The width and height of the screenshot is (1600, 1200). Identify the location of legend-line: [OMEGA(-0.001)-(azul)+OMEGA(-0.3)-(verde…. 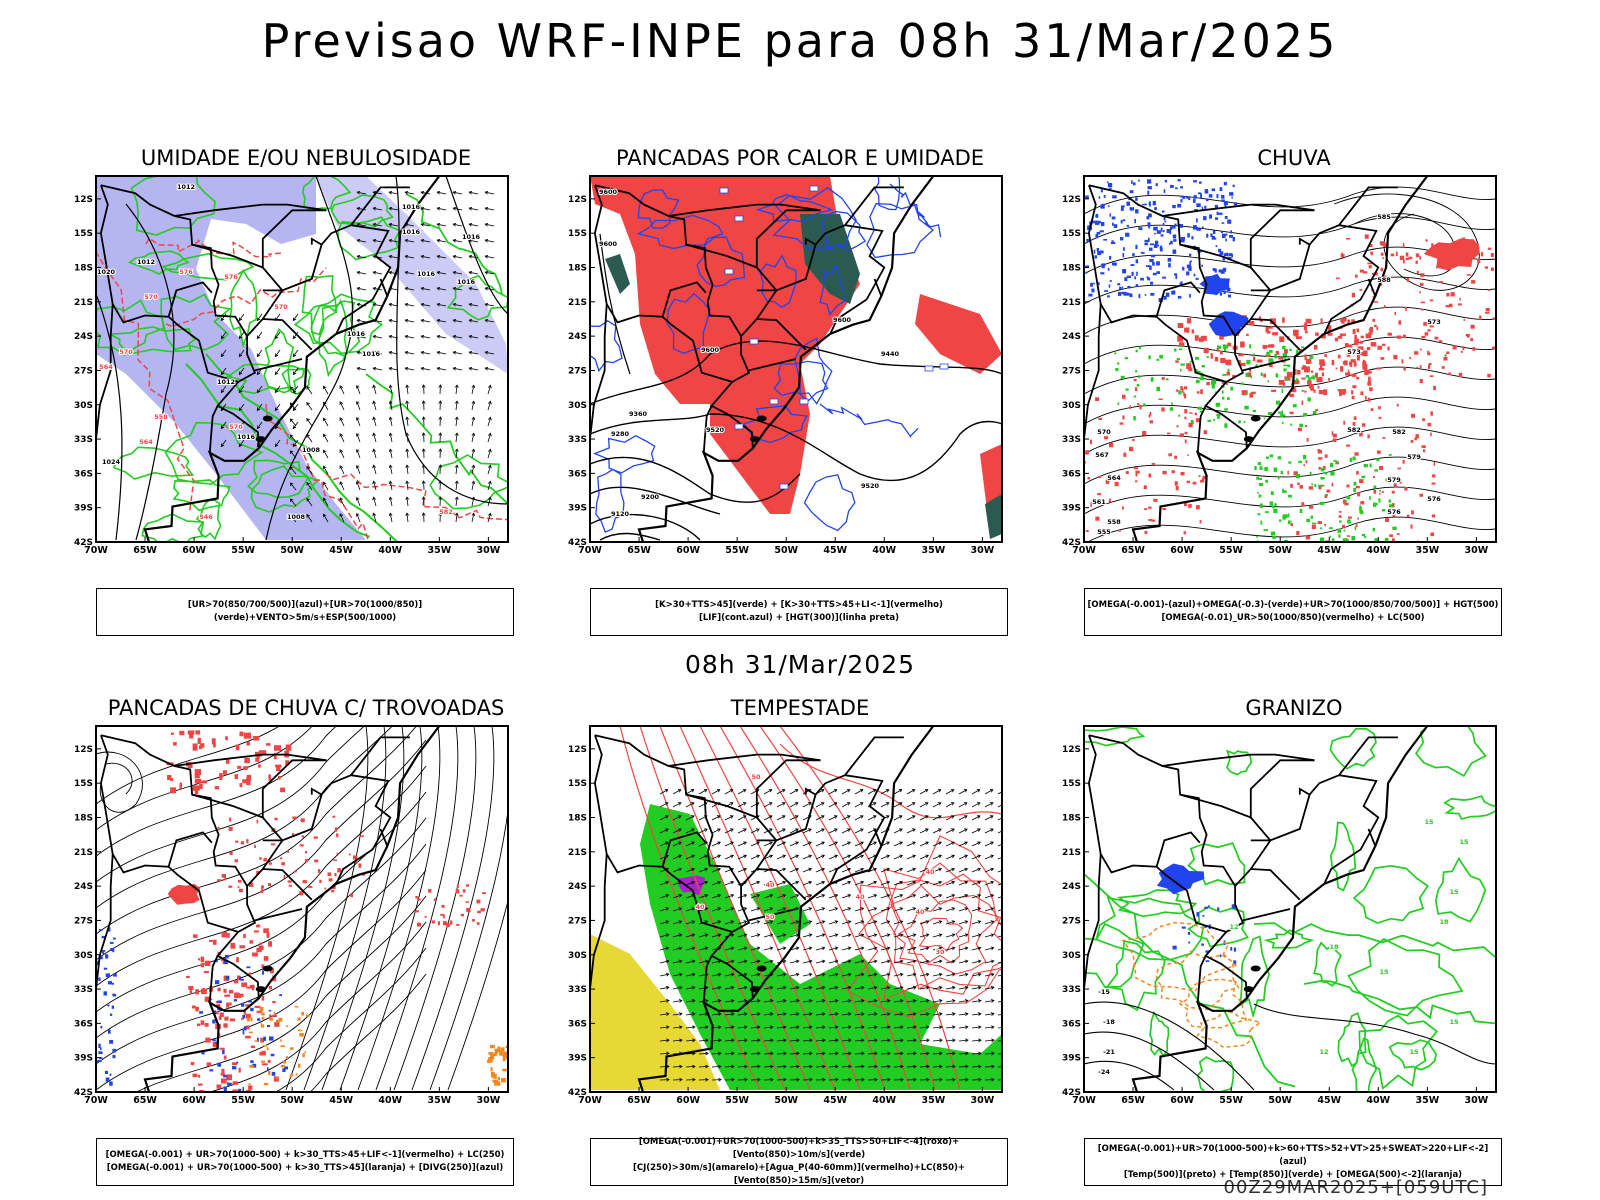
(1293, 605).